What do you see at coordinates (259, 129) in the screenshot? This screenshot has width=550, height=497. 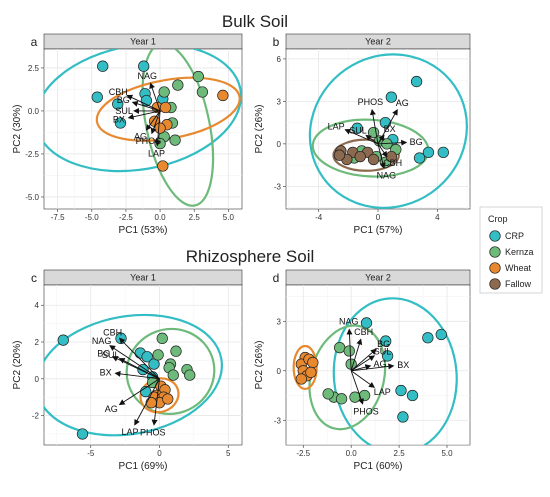 I see `y-axis-label: PC2 (26%)` at bounding box center [259, 129].